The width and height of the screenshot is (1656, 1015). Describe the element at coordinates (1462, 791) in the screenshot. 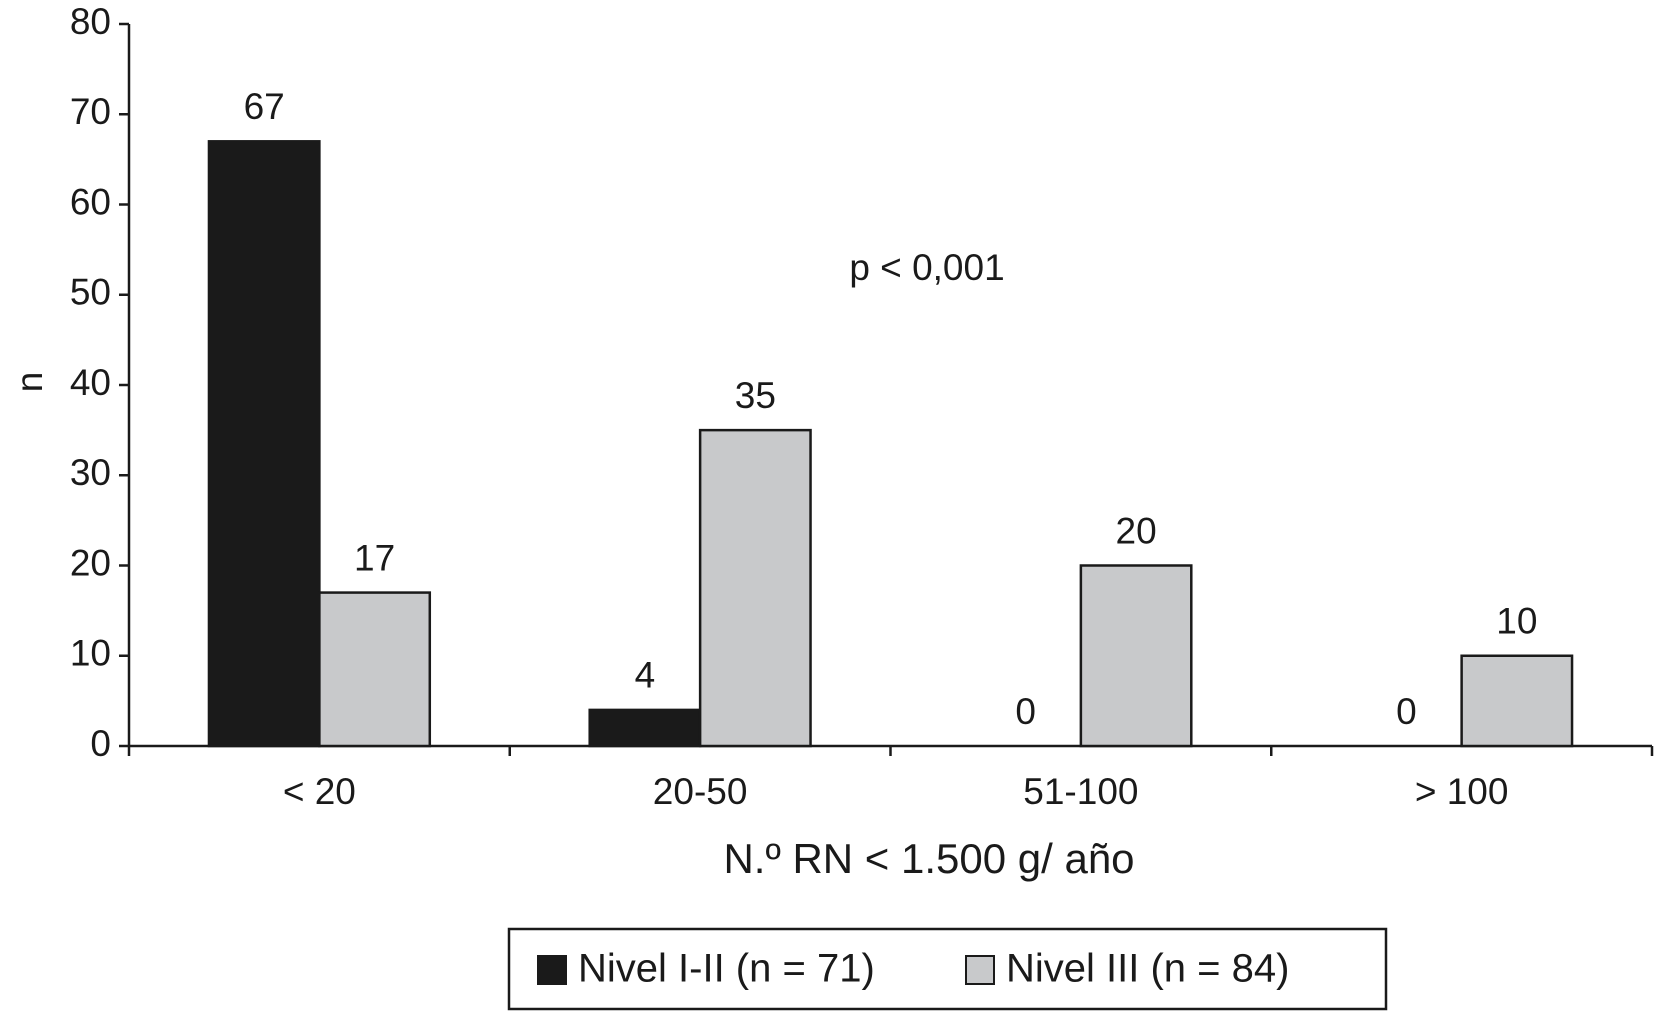

I see `x-tick-label: > 100` at that location.